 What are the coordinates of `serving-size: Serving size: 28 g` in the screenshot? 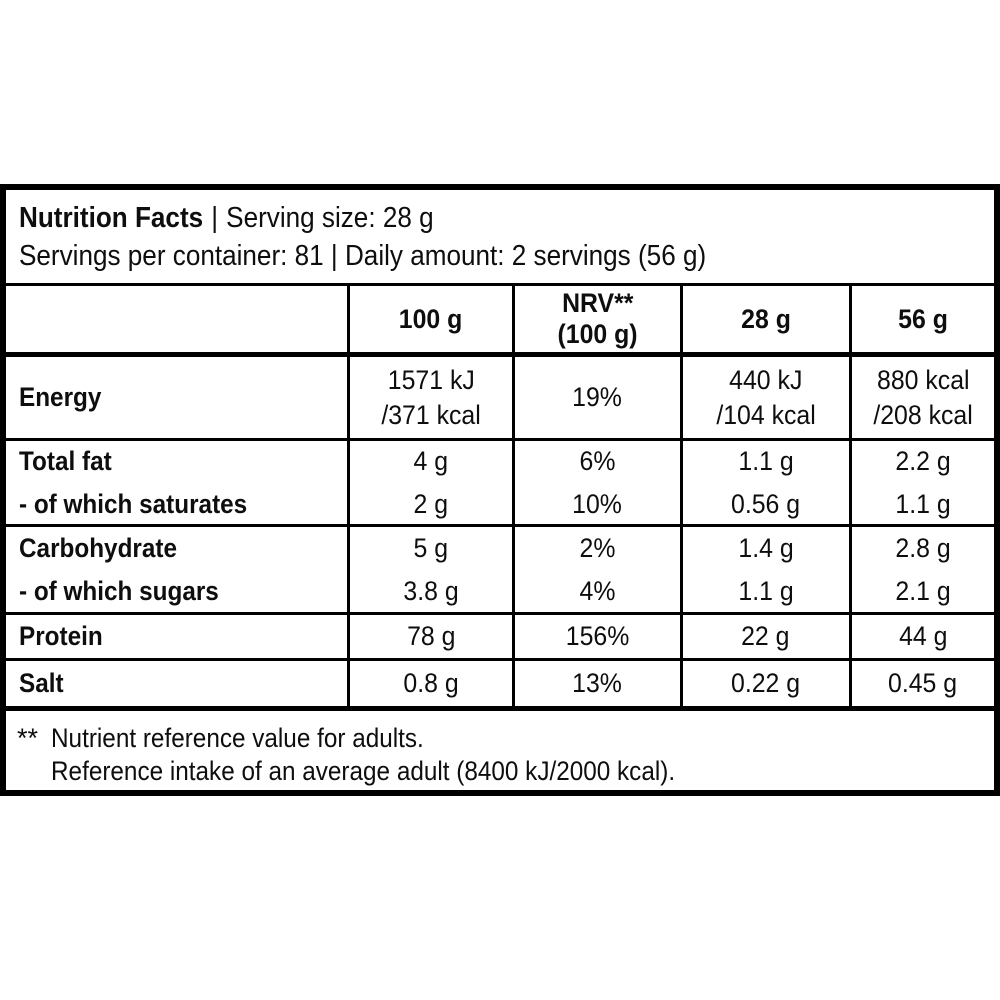 It's located at (330, 218).